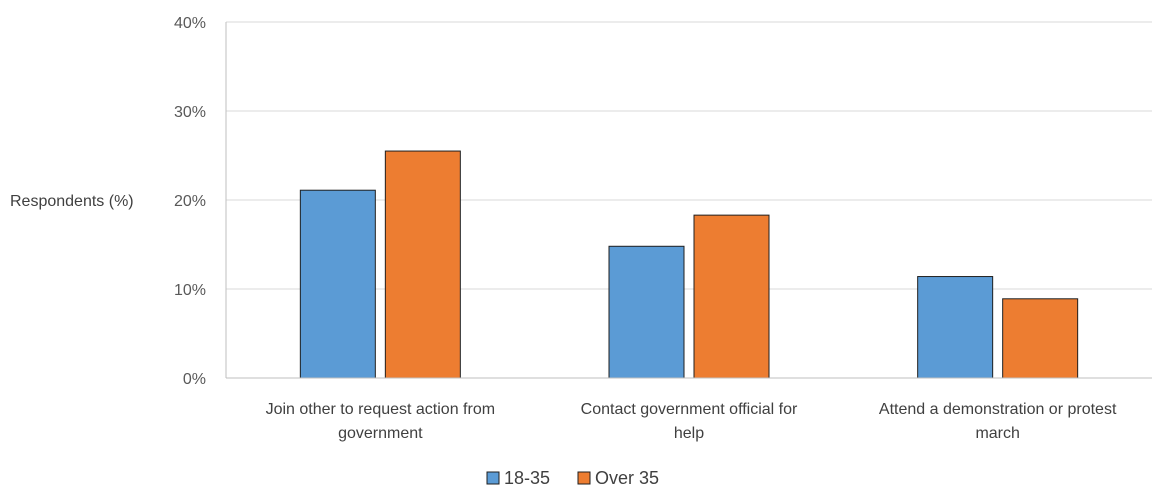  What do you see at coordinates (72, 201) in the screenshot?
I see `y-axis-label: Respondents (%)` at bounding box center [72, 201].